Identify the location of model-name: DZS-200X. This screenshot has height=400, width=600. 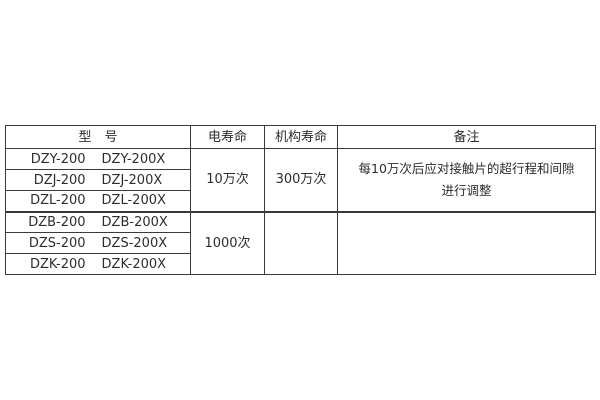
(134, 243).